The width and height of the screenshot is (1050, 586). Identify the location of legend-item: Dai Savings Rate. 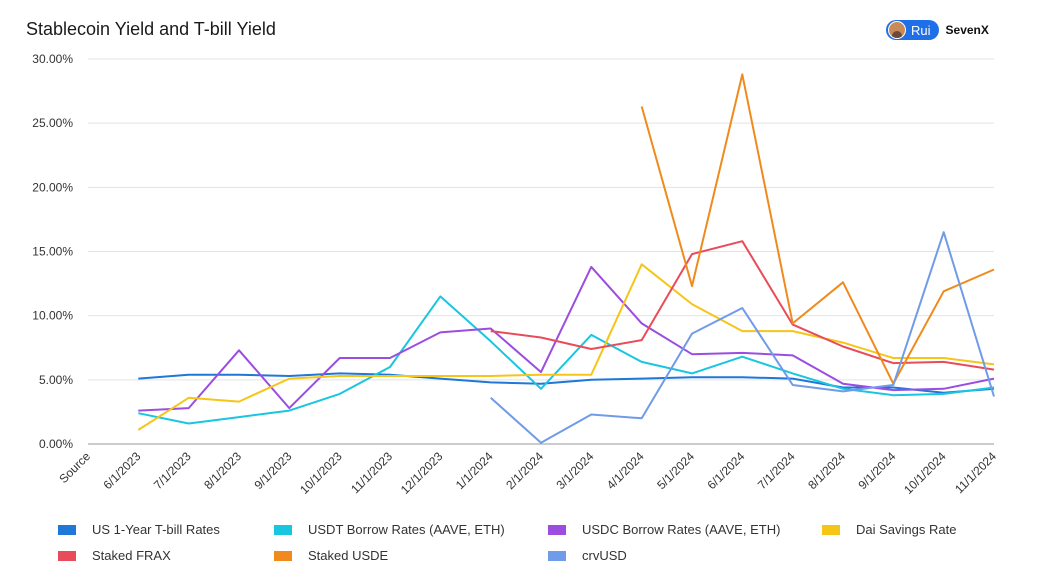
(889, 529).